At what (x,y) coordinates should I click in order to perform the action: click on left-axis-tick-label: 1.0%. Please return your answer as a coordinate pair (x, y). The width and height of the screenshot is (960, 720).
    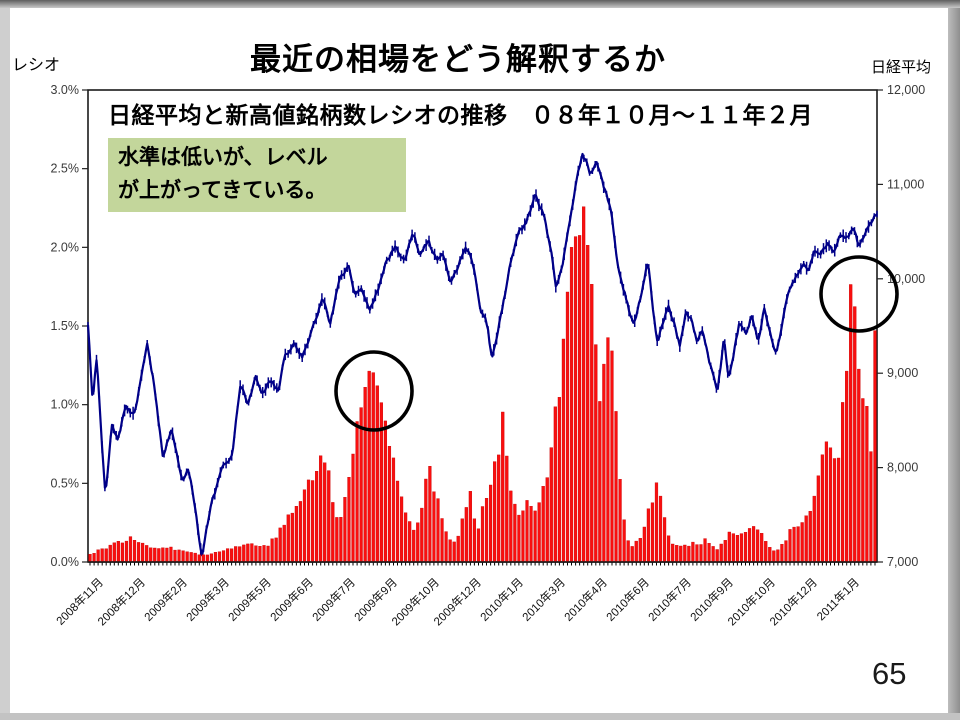
    Looking at the image, I should click on (65, 405).